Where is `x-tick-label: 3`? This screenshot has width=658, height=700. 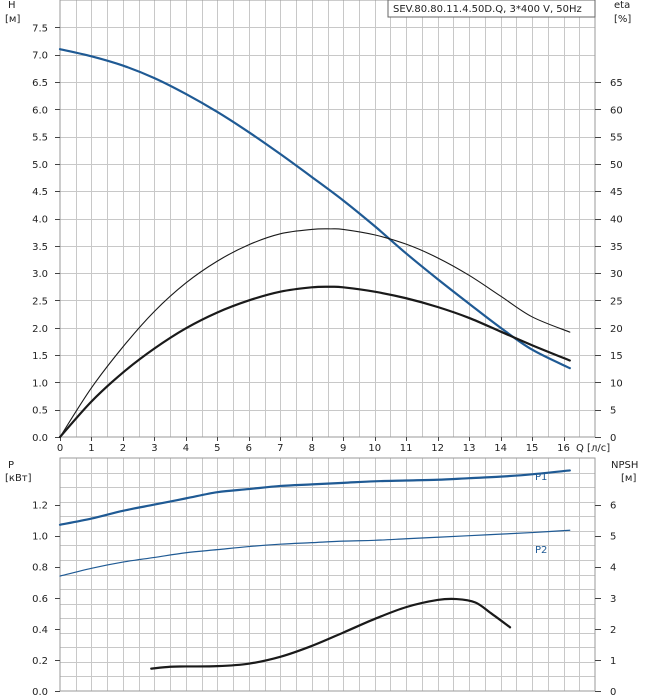 x-tick-label: 3 is located at coordinates (154, 448).